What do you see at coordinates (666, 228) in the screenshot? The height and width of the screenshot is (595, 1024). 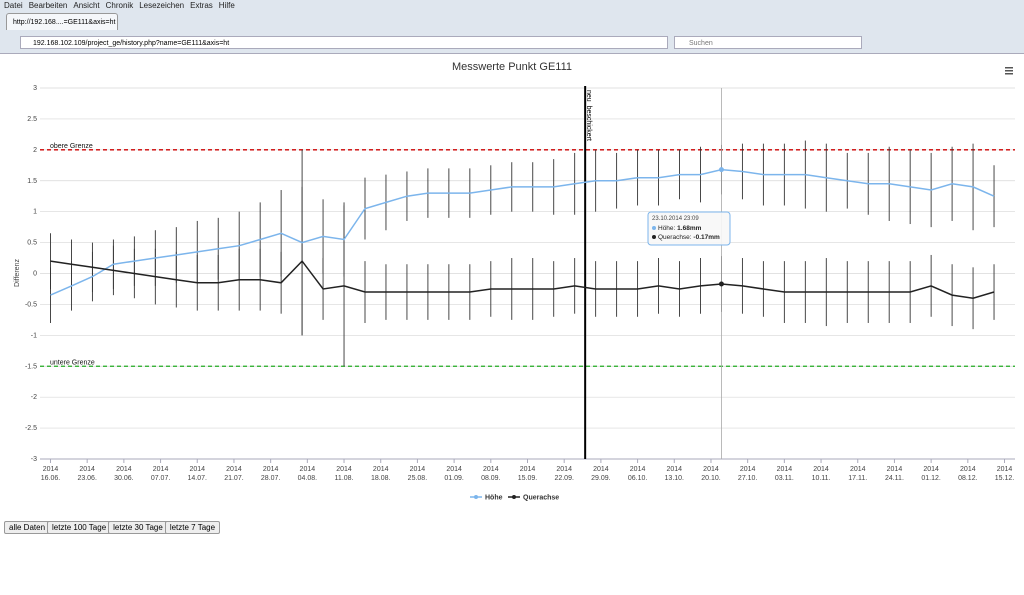 I see `tooltip-series-name: Höhe` at bounding box center [666, 228].